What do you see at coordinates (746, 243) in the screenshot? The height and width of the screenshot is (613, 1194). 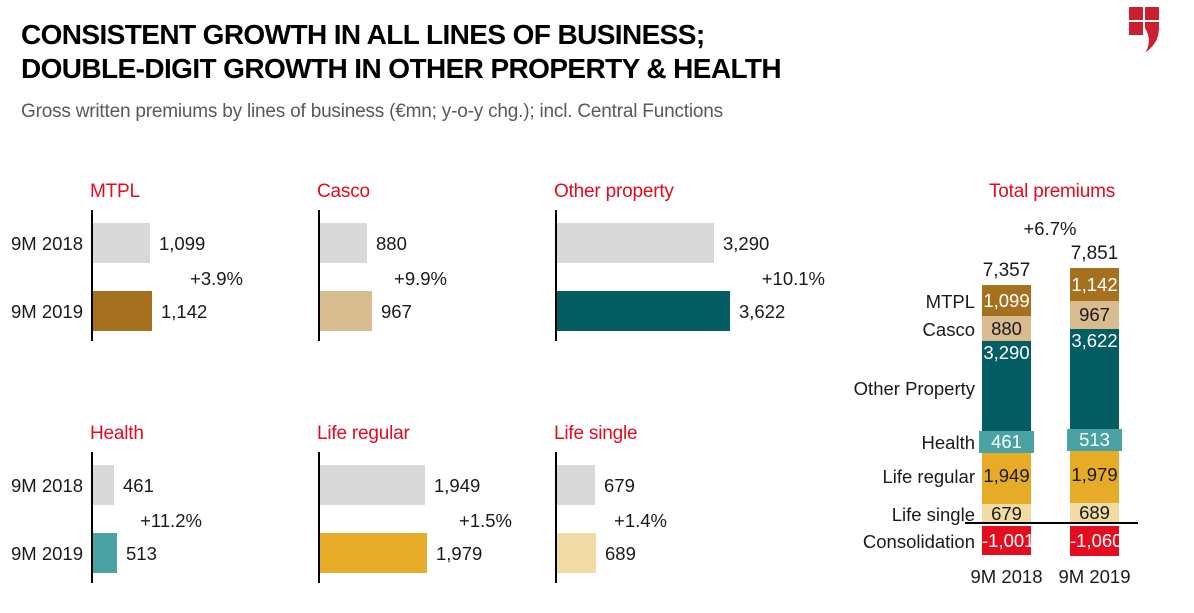 I see `bar-value-other-property-9m-2018: 3,290` at bounding box center [746, 243].